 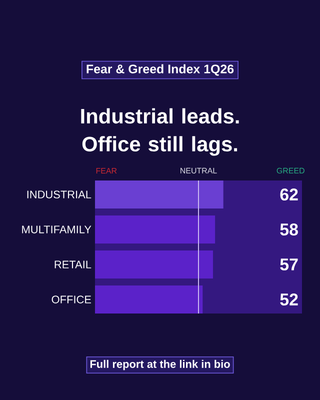 What do you see at coordinates (73, 264) in the screenshot?
I see `y-tick-label: RETAIL` at bounding box center [73, 264].